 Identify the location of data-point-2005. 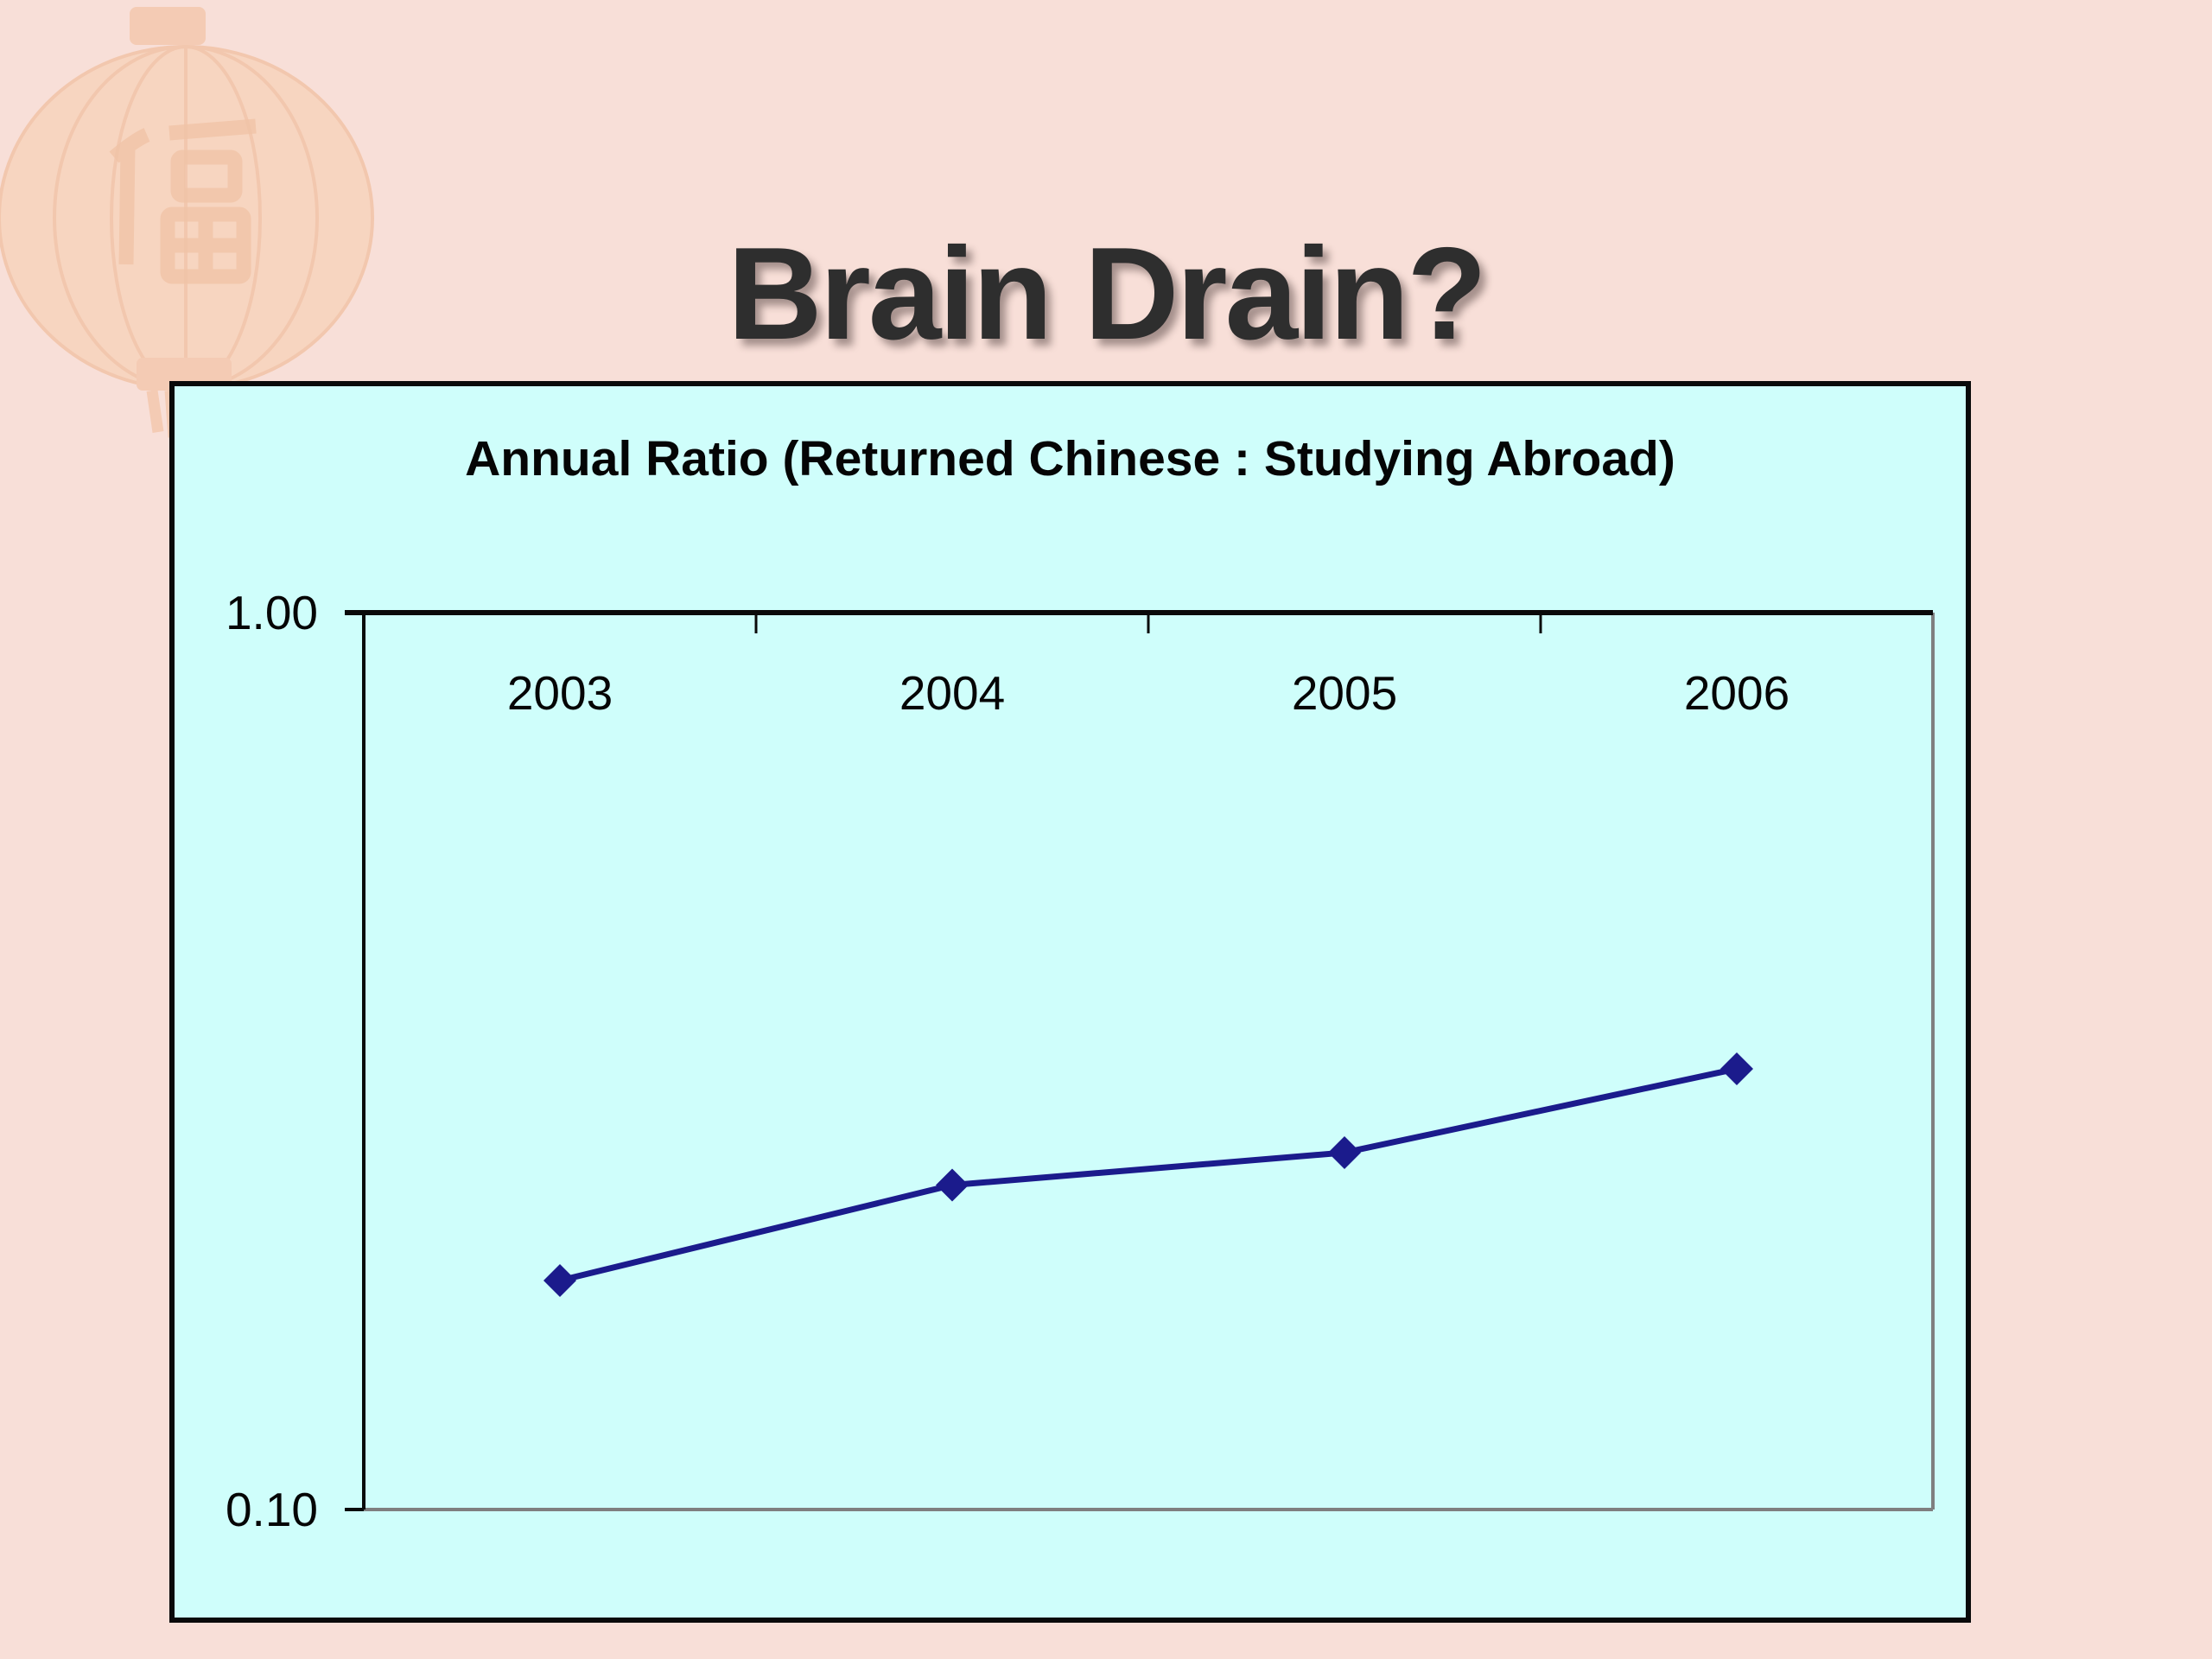
(1344, 1152).